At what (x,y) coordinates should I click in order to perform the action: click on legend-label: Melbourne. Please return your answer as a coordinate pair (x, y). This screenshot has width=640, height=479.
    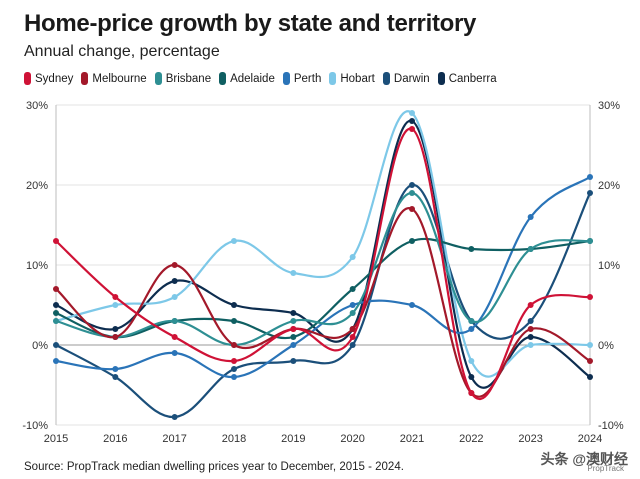
    Looking at the image, I should click on (119, 78).